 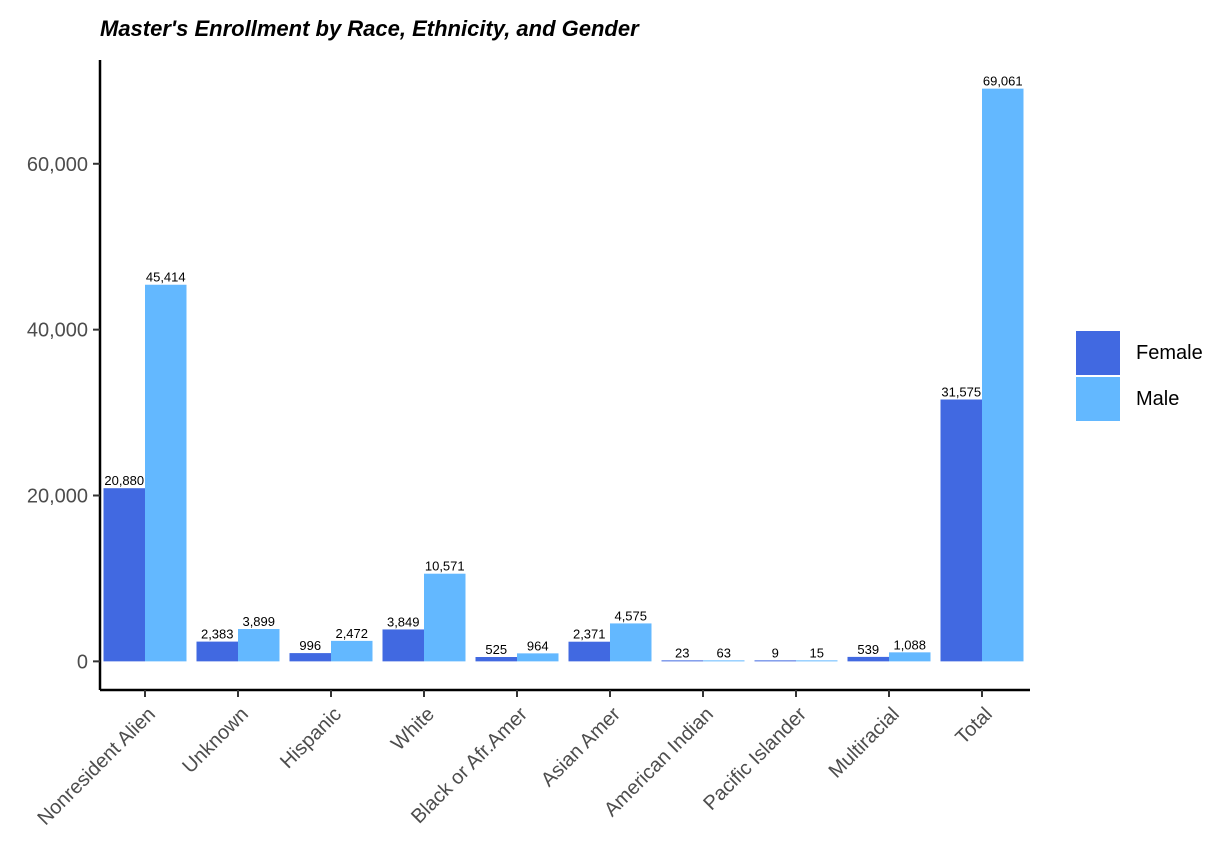 I want to click on legend-item-female: Female, so click(x=1139, y=353).